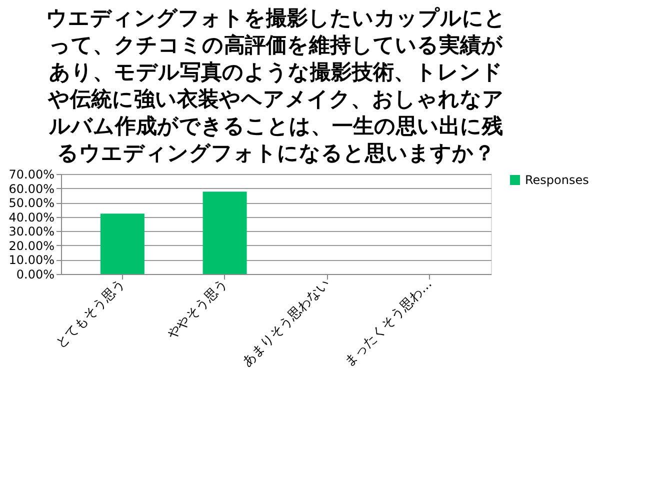 The image size is (649, 478). I want to click on y-tick-label: 0.00%, so click(35, 275).